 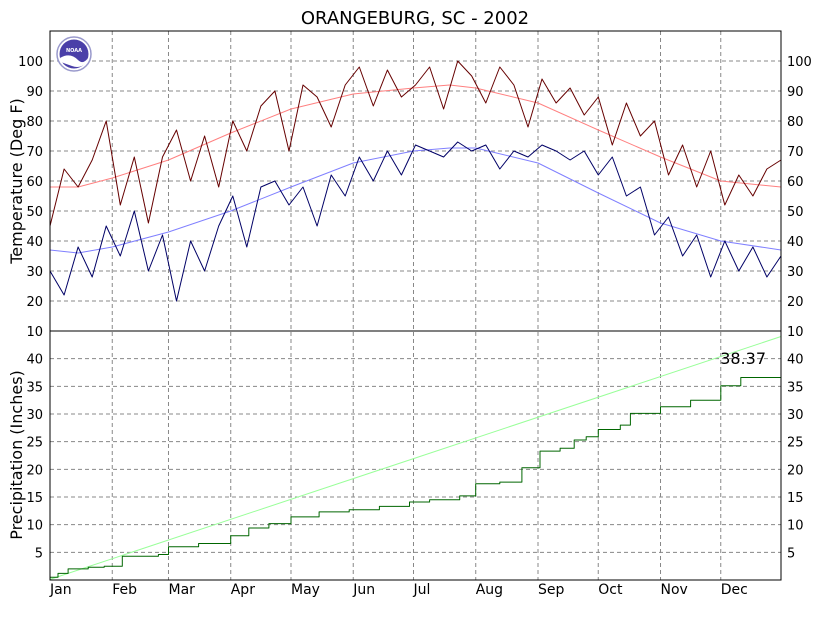 What do you see at coordinates (30, 62) in the screenshot?
I see `temperature-tick-label-left: 100` at bounding box center [30, 62].